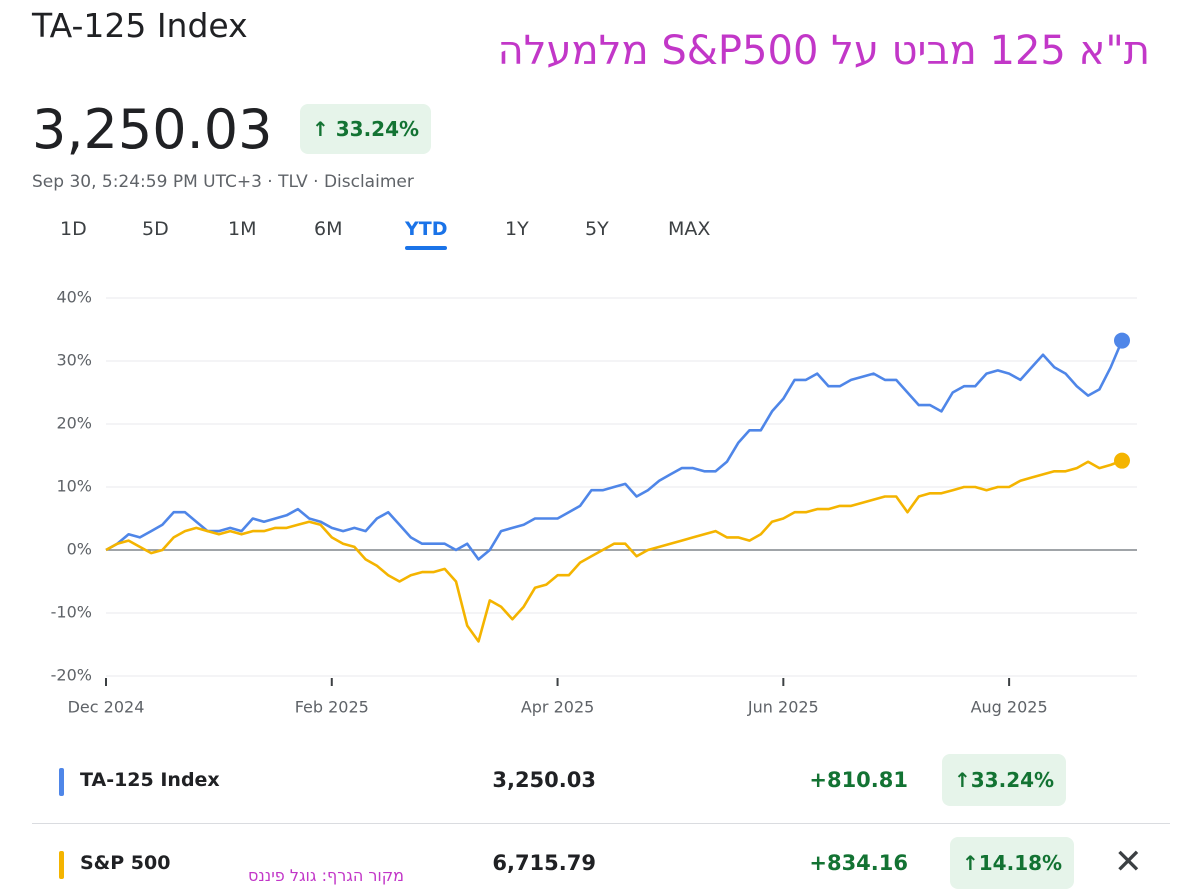 The image size is (1194, 889). I want to click on row-price: 3,250.03, so click(544, 780).